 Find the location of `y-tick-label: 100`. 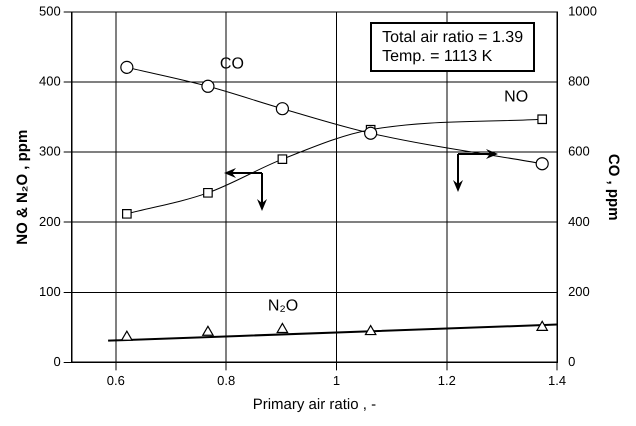

y-tick-label: 100 is located at coordinates (49, 291).